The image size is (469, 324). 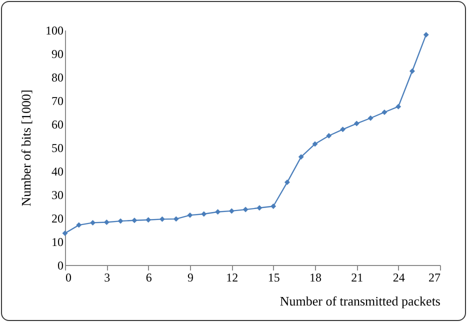 I want to click on x-tick-label: 27, so click(x=434, y=277).